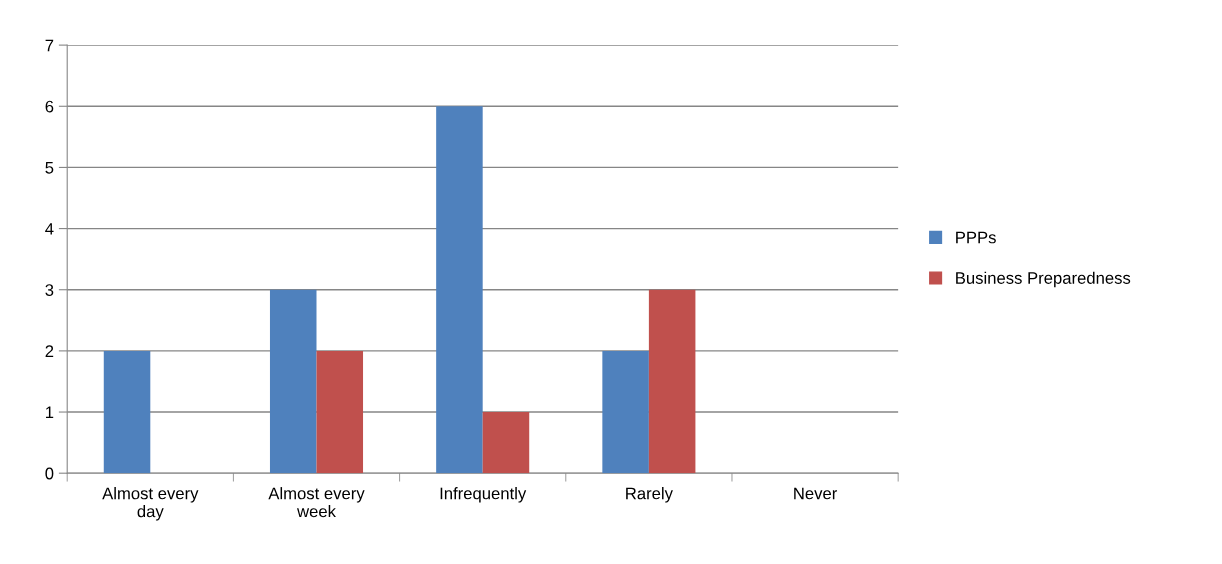 This screenshot has height=564, width=1222. What do you see at coordinates (976, 237) in the screenshot?
I see `legend-label: PPPs` at bounding box center [976, 237].